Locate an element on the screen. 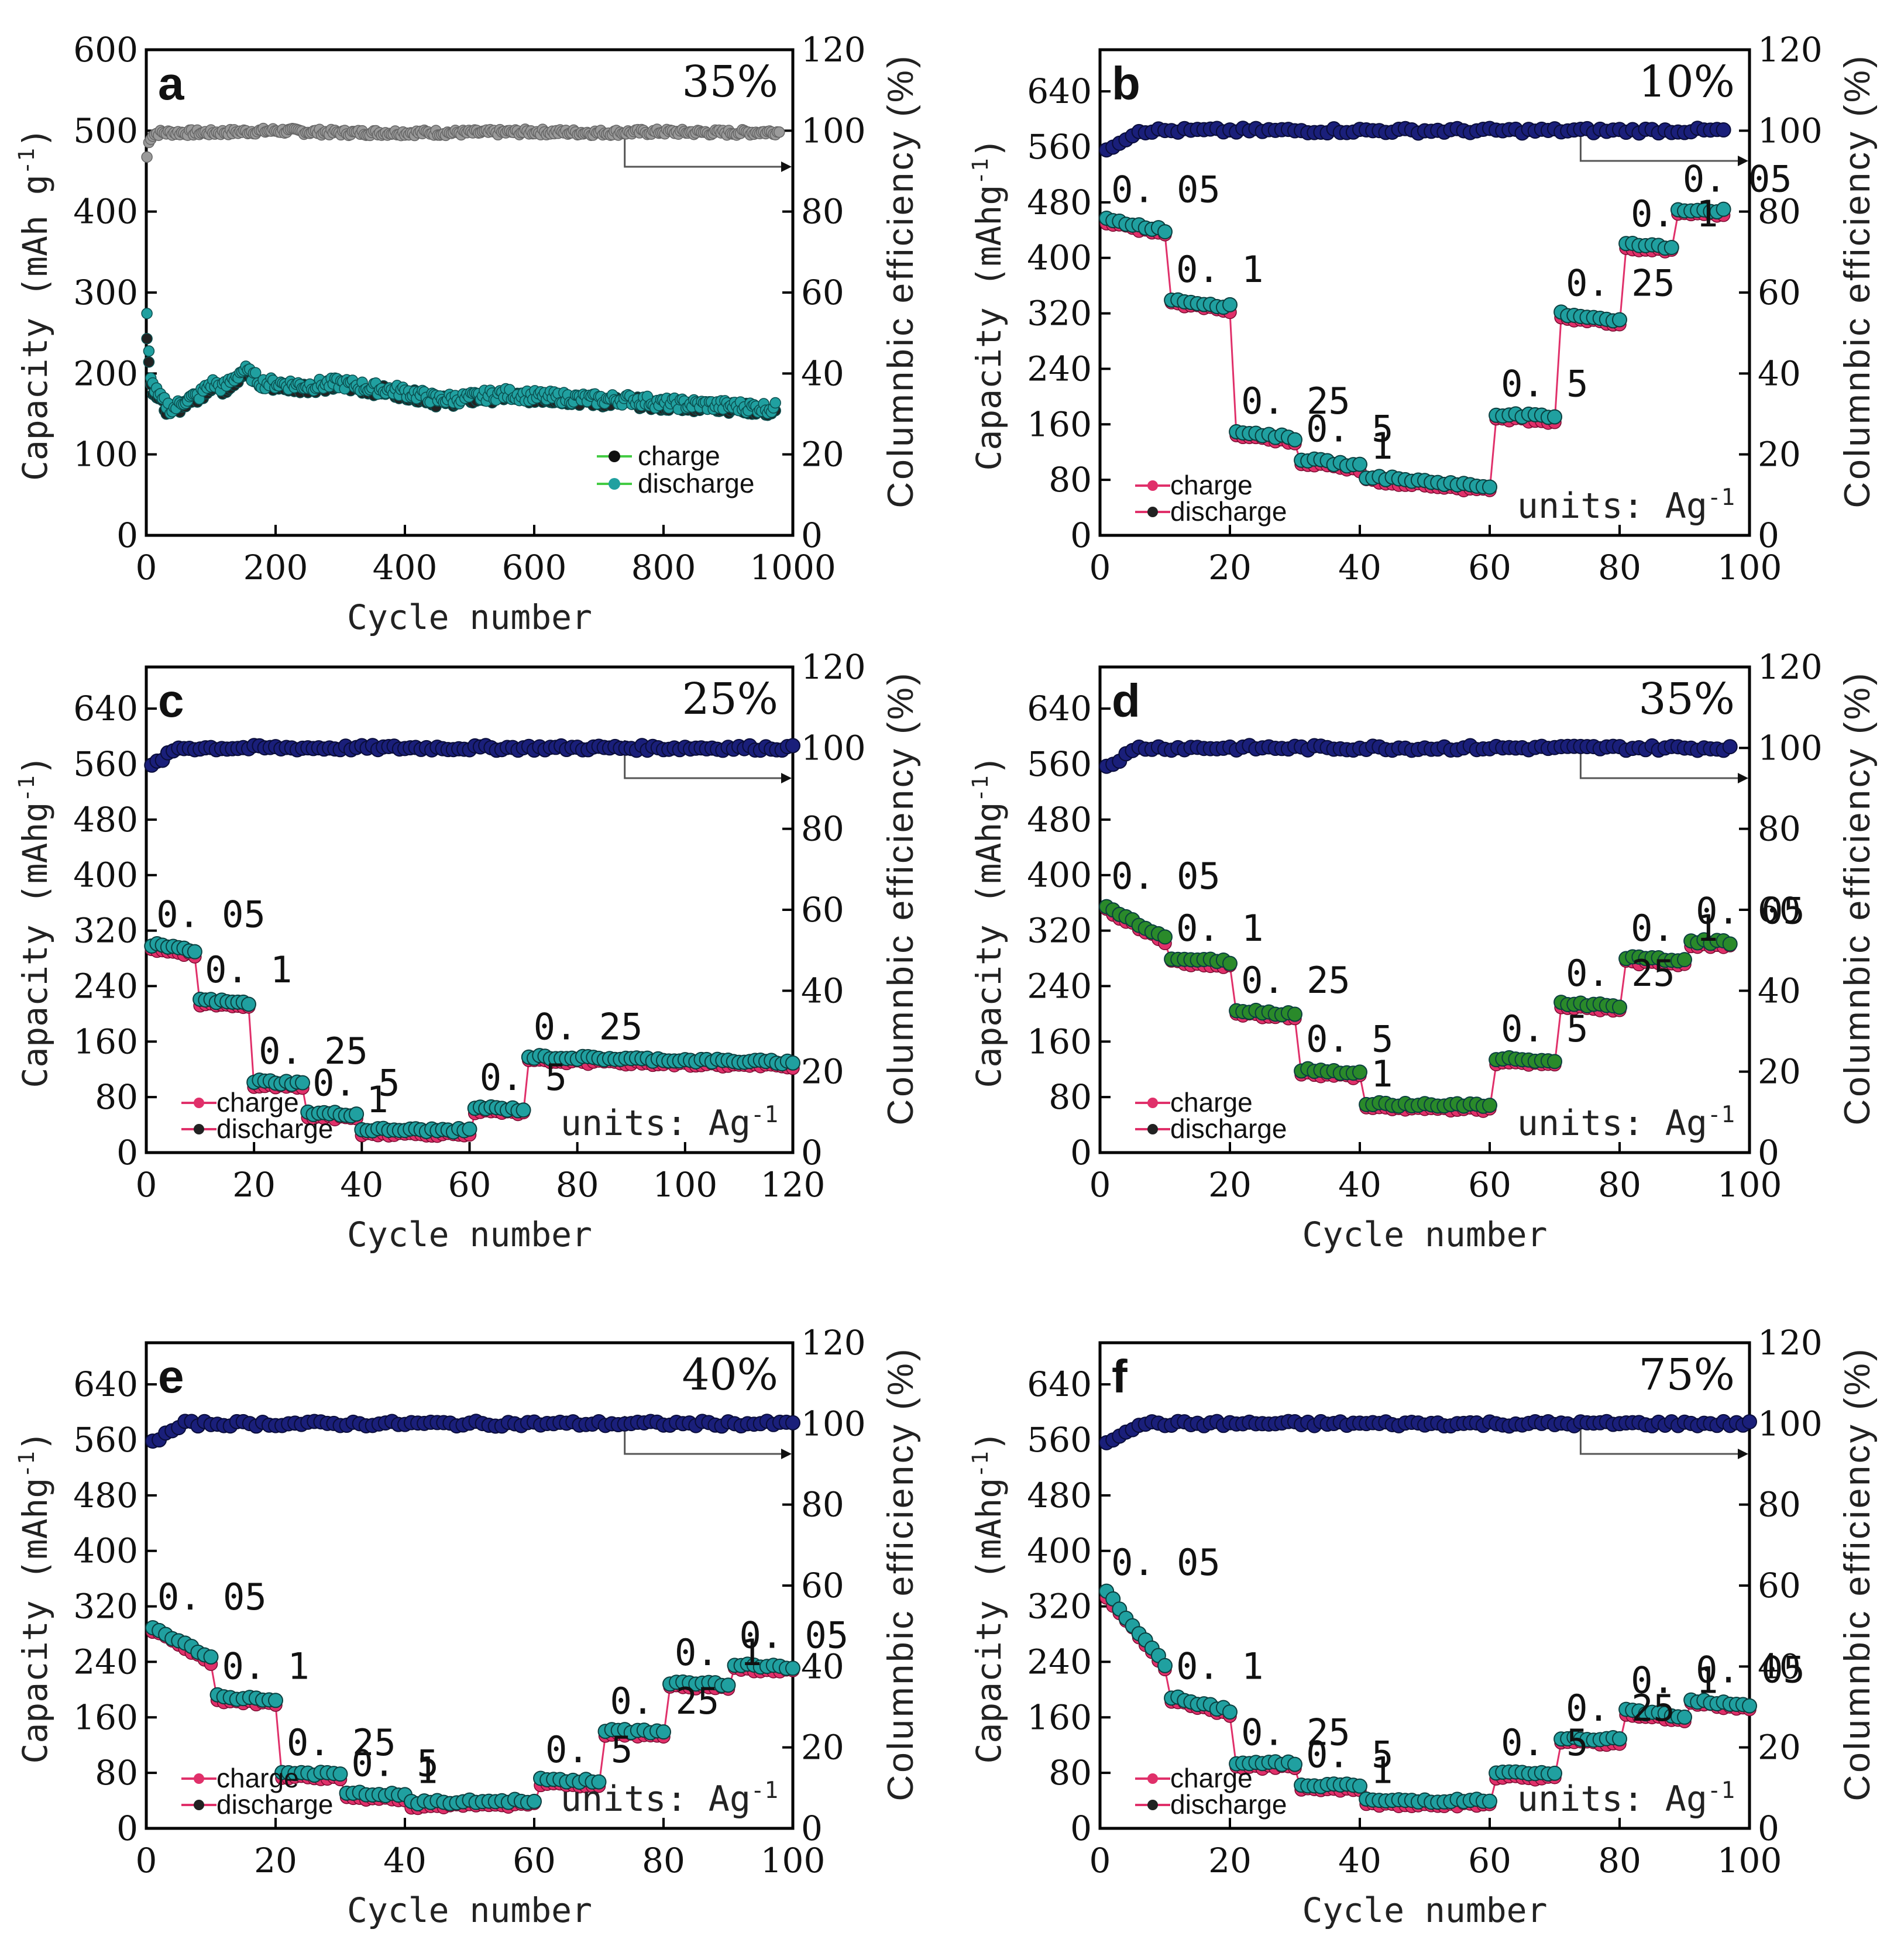 Image resolution: width=1887 pixels, height=1960 pixels. efficiency-axis-arrow is located at coordinates (702, 148).